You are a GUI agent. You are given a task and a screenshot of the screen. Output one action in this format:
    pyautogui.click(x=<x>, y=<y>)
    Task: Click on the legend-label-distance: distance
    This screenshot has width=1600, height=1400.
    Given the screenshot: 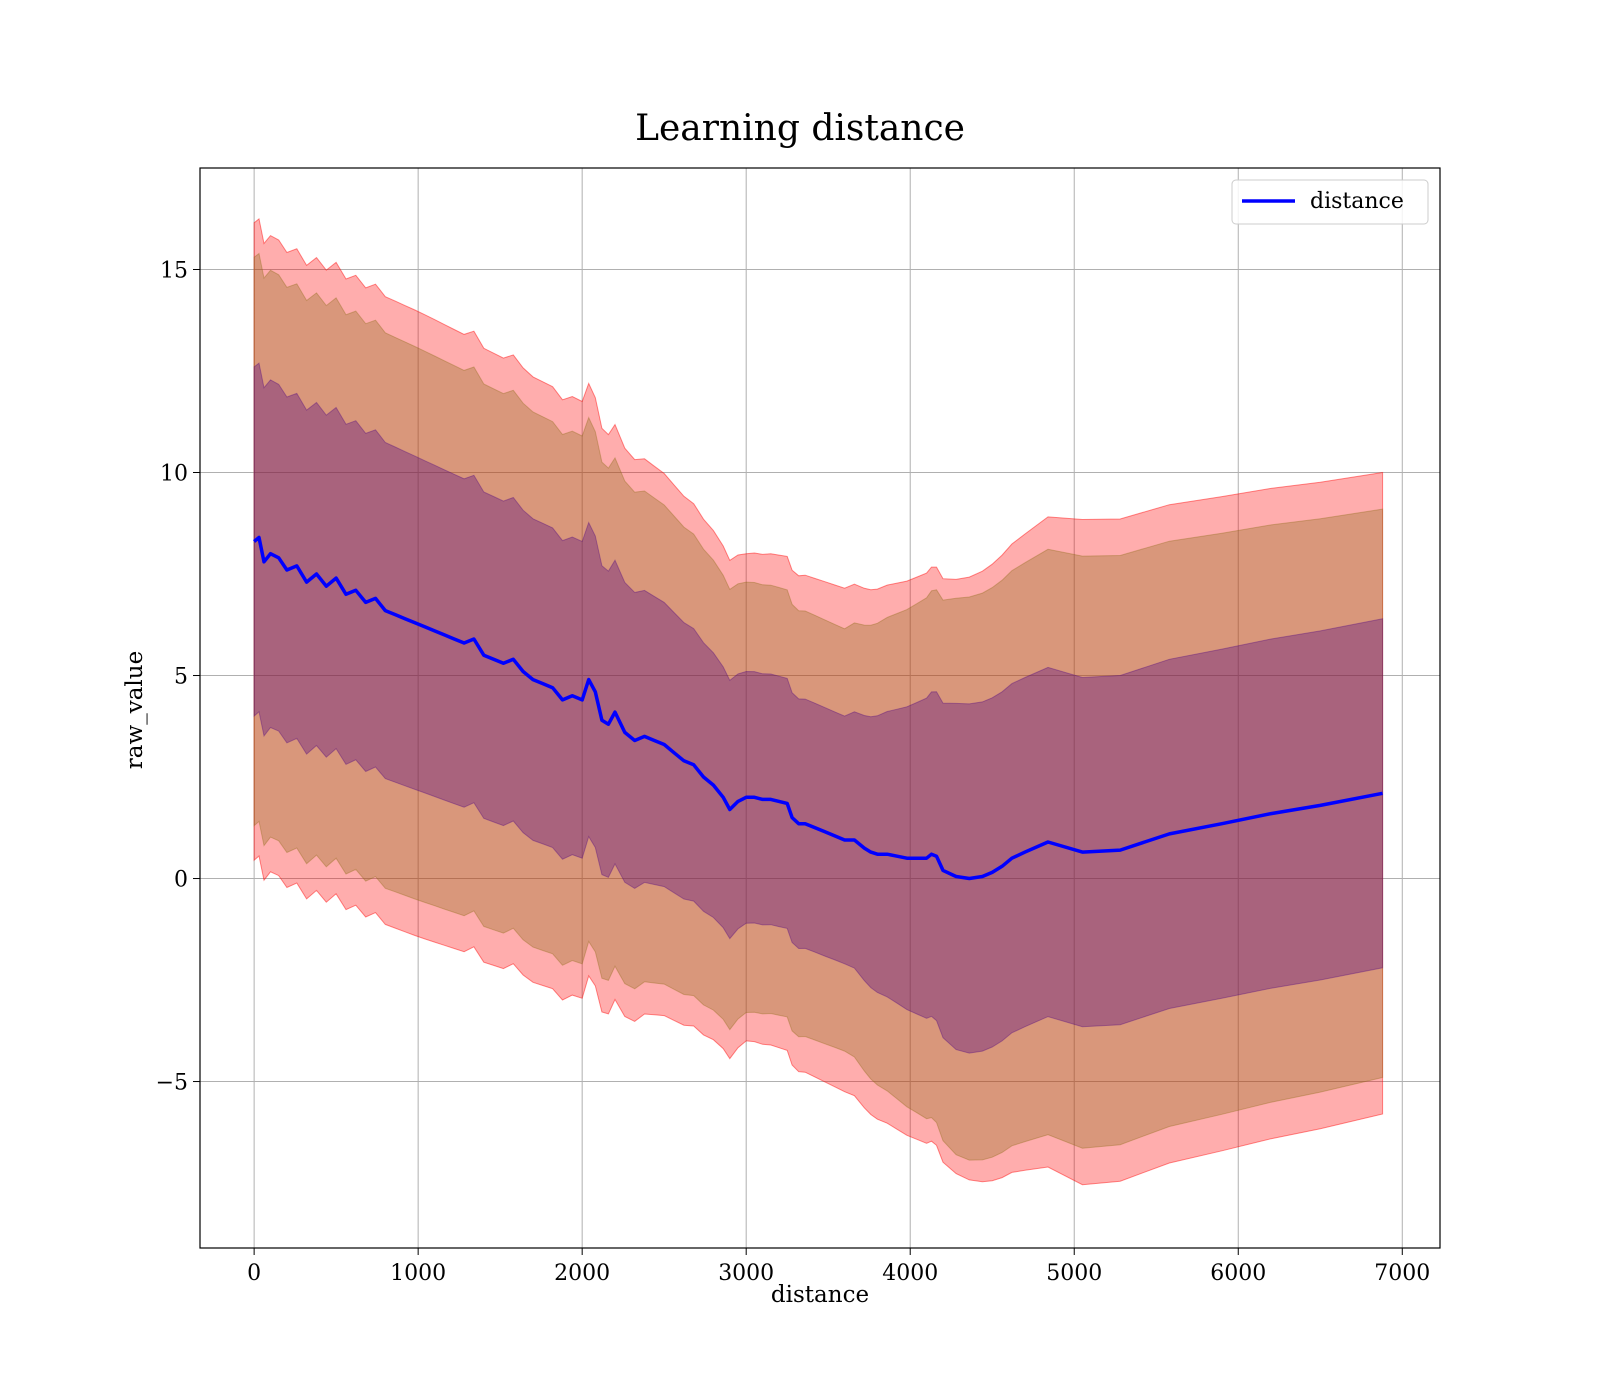 What is the action you would take?
    pyautogui.click(x=1357, y=201)
    